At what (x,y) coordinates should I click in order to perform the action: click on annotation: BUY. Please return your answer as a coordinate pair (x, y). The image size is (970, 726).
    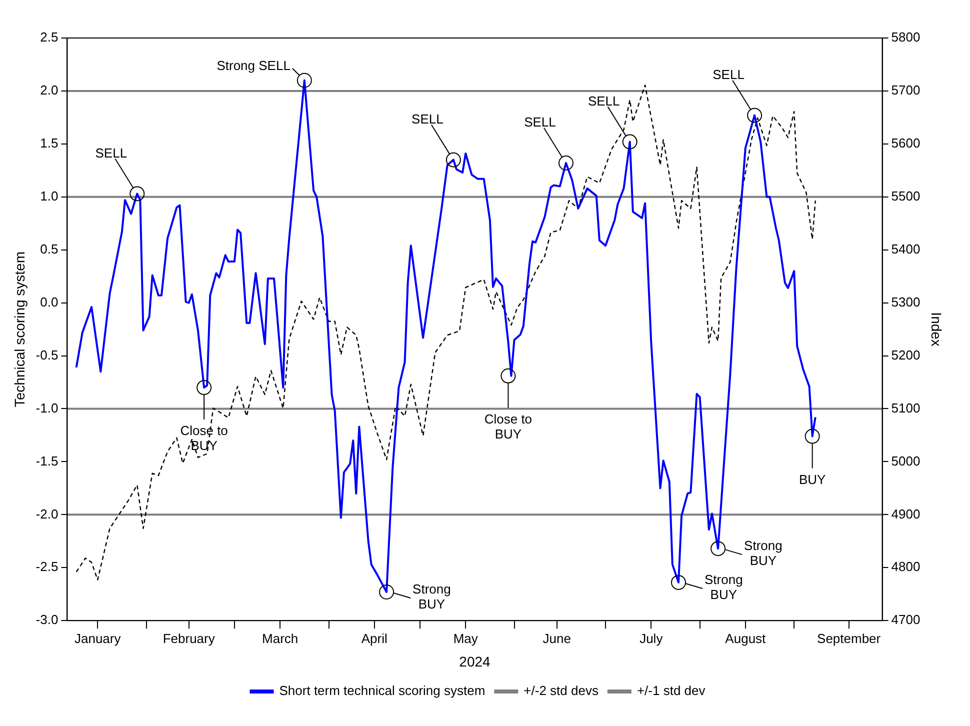
    Looking at the image, I should click on (812, 479).